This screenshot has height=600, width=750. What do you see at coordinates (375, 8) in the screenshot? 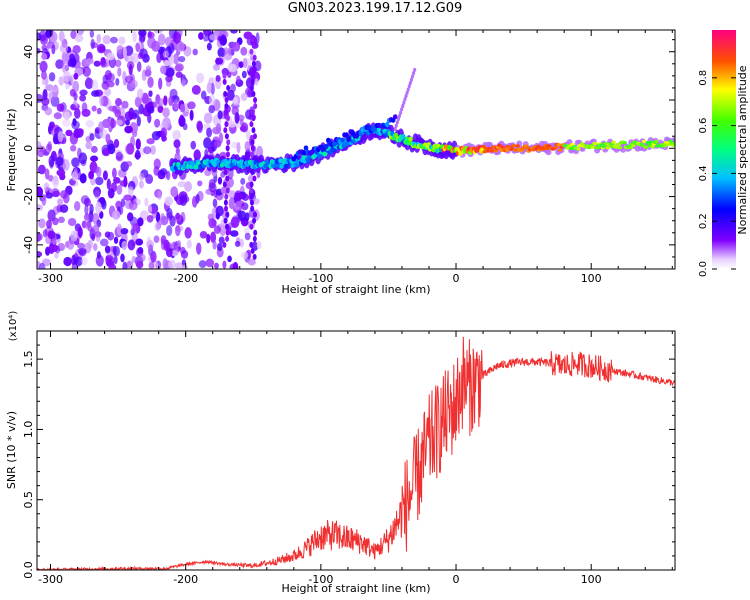
I see `figure-title: GN03.2023.199.17.12.G09` at bounding box center [375, 8].